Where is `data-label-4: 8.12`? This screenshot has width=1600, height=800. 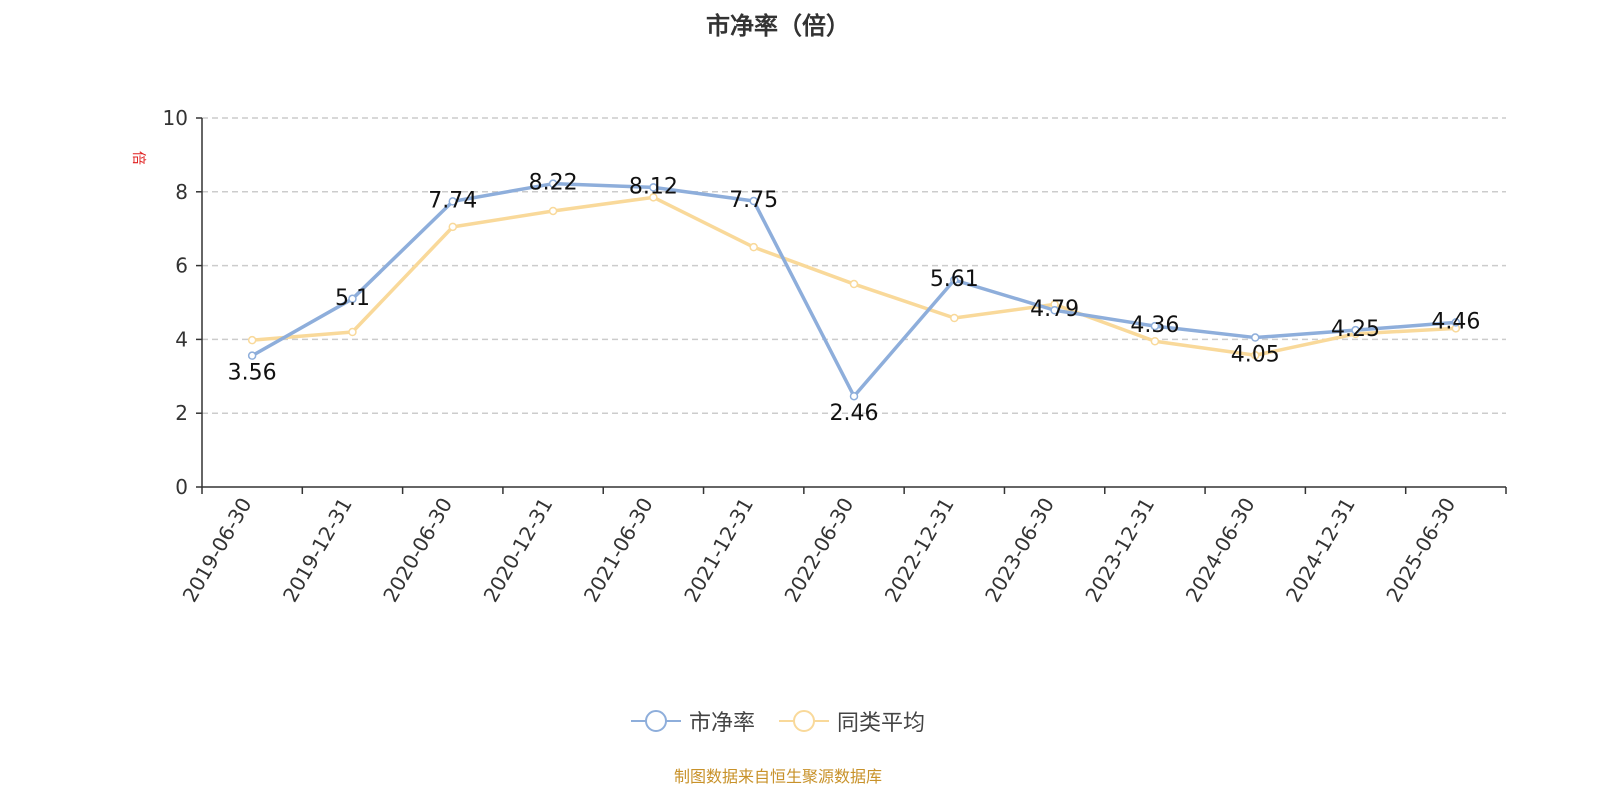
data-label-4: 8.12 is located at coordinates (653, 186).